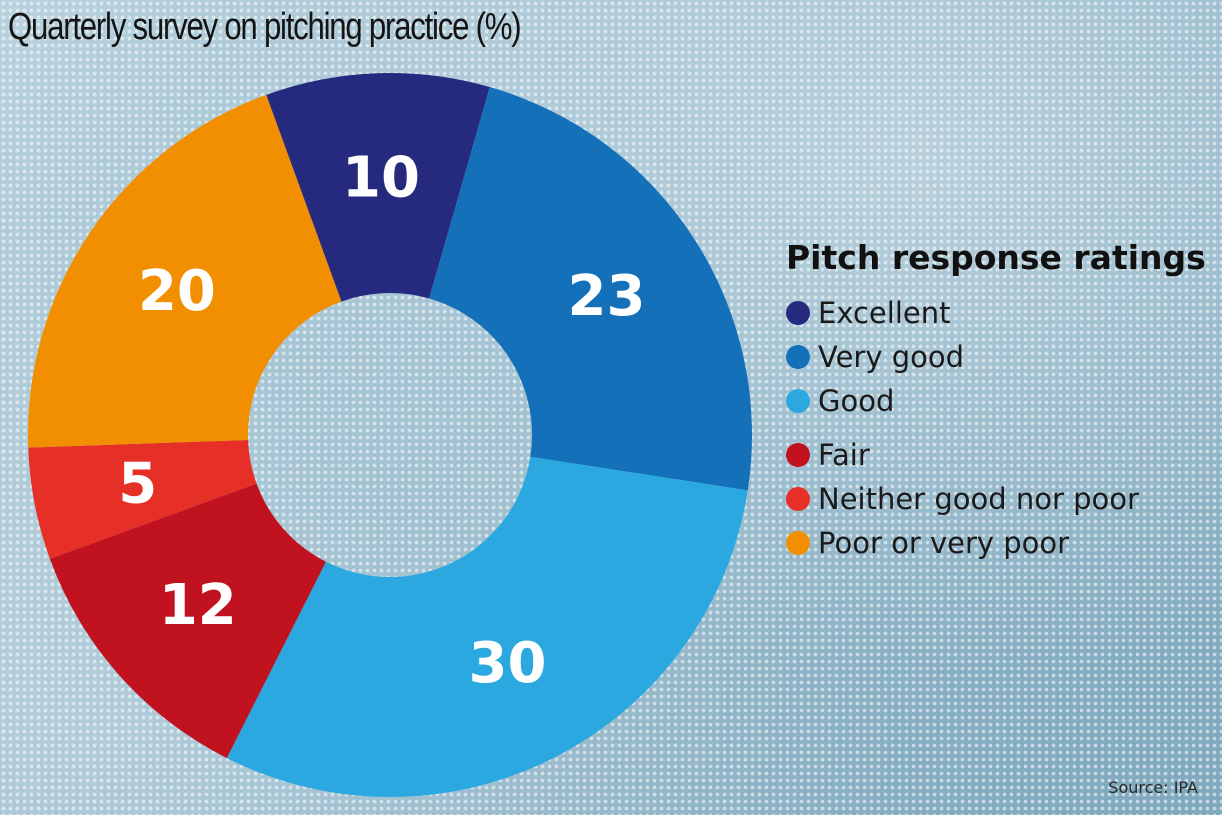  What do you see at coordinates (996, 257) in the screenshot?
I see `legend-title: Pitch response ratings` at bounding box center [996, 257].